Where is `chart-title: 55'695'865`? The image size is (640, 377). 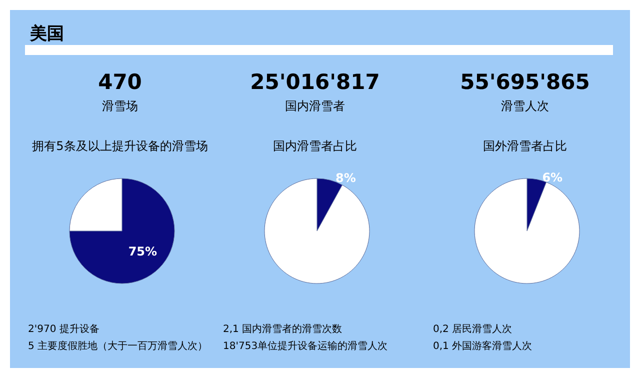 chart-title: 55'695'865 is located at coordinates (525, 82).